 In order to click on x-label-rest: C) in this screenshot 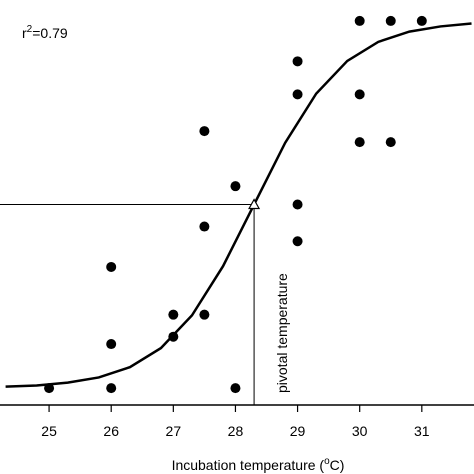, I will do `click(337, 465)`.